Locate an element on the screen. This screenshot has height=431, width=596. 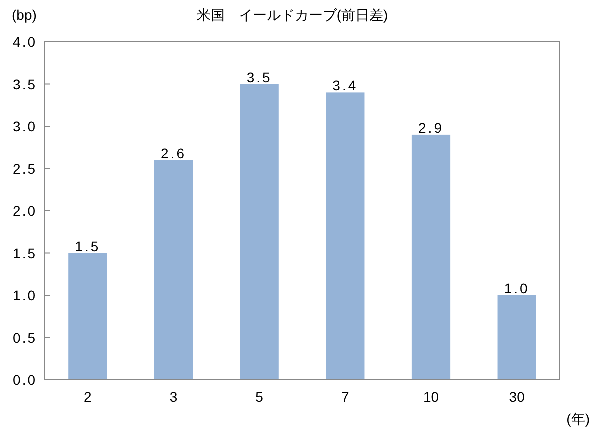
y-tick-label: 1.5 is located at coordinates (25, 253).